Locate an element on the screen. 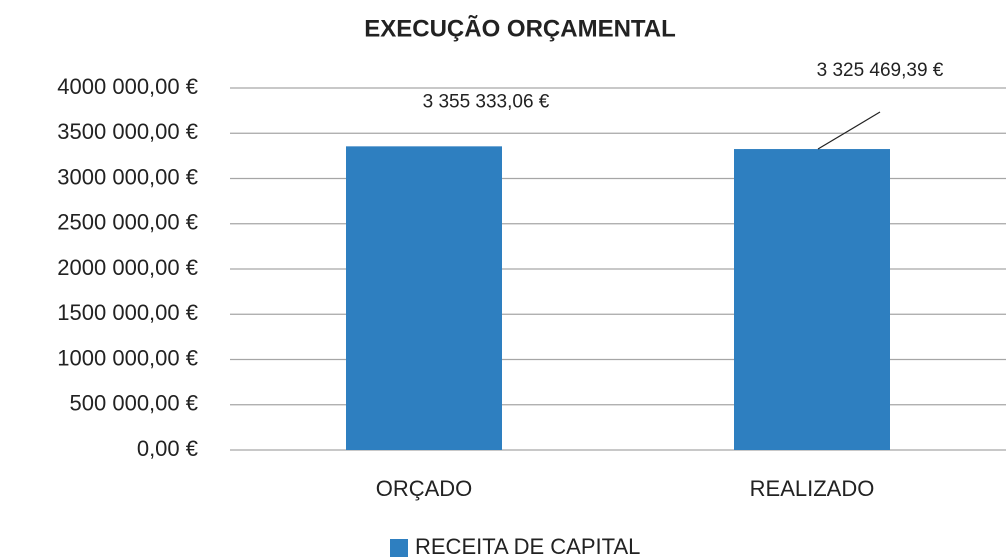 The height and width of the screenshot is (560, 1006). data-label: 3 355 333,06 € is located at coordinates (486, 101).